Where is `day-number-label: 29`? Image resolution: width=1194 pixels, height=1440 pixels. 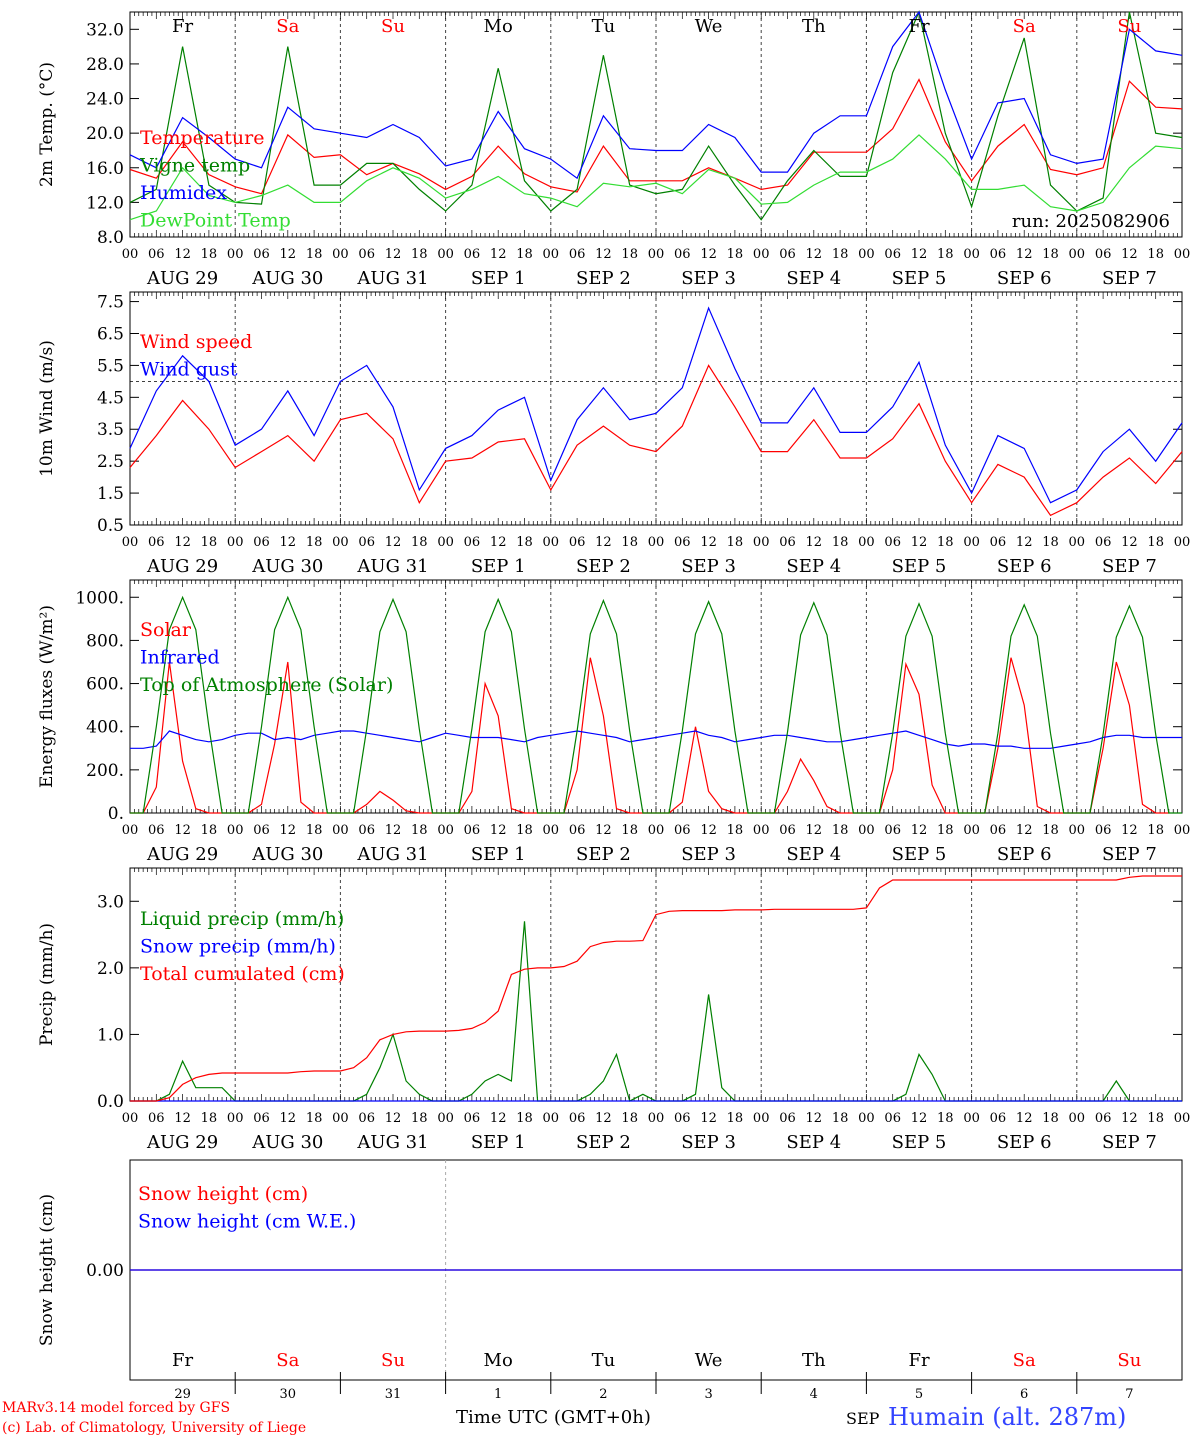 day-number-label: 29 is located at coordinates (182, 1394).